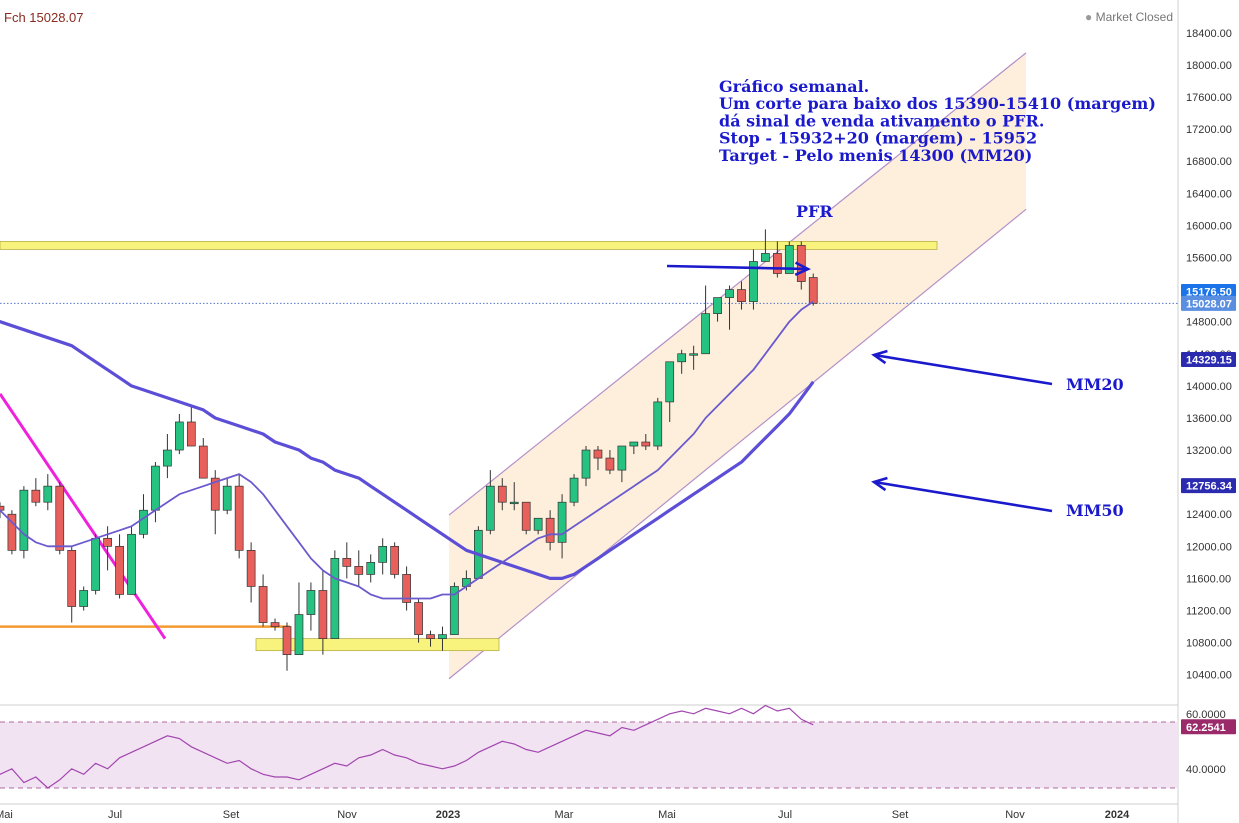 The height and width of the screenshot is (823, 1239). What do you see at coordinates (1209, 226) in the screenshot?
I see `price-tick-label: 16000.00` at bounding box center [1209, 226].